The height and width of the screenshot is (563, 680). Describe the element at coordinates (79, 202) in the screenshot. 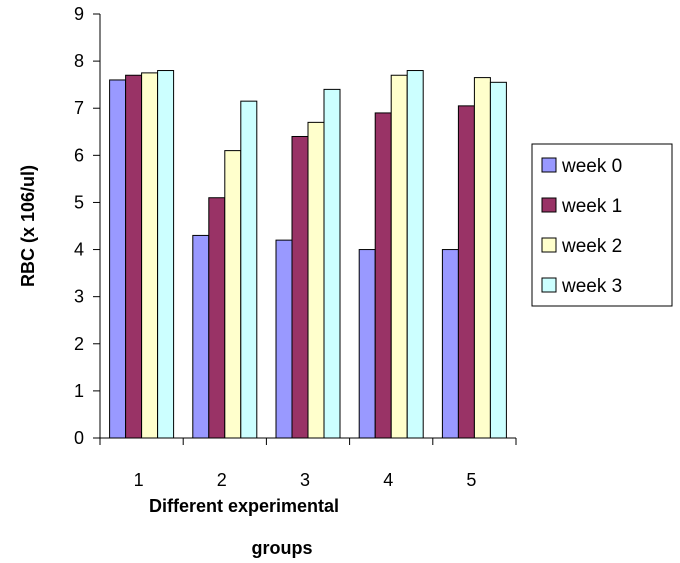

I see `y-tick-label: 5` at that location.